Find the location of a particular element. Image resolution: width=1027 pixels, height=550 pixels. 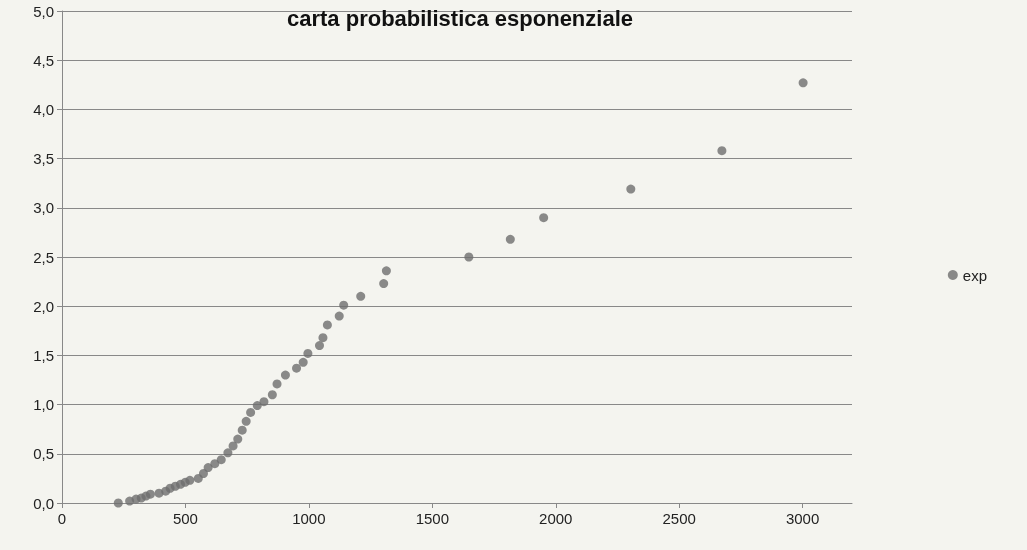

y-tick-label: 0,5 is located at coordinates (43, 454).